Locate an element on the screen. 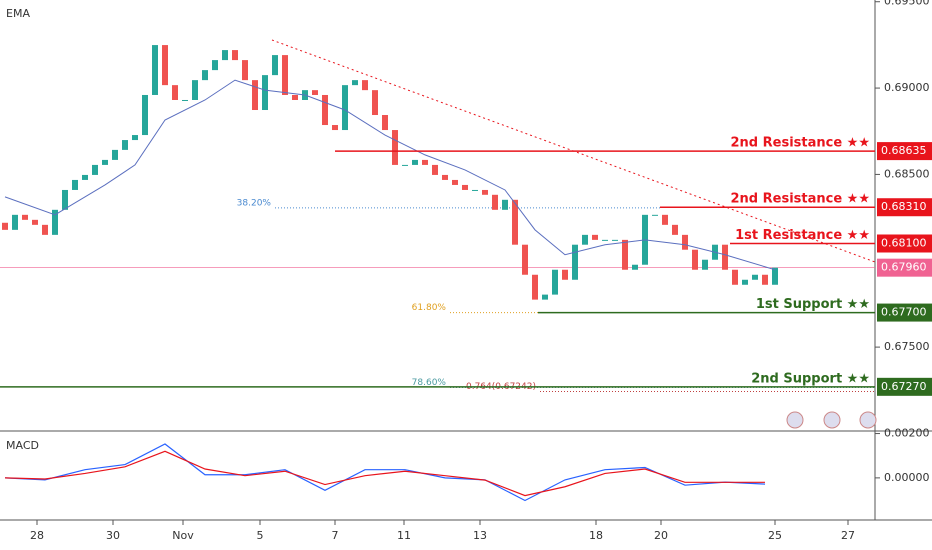  x-tick-label: 5 is located at coordinates (260, 535).